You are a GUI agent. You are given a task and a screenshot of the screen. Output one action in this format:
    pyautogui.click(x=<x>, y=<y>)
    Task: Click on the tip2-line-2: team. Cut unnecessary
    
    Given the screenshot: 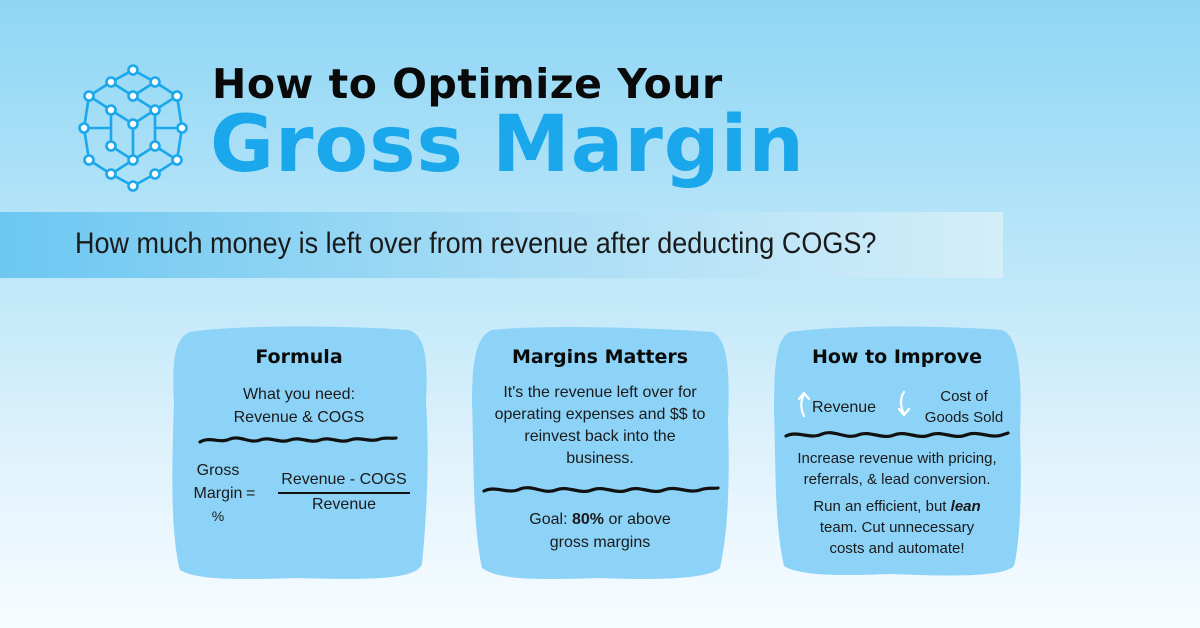 What is the action you would take?
    pyautogui.click(x=897, y=527)
    